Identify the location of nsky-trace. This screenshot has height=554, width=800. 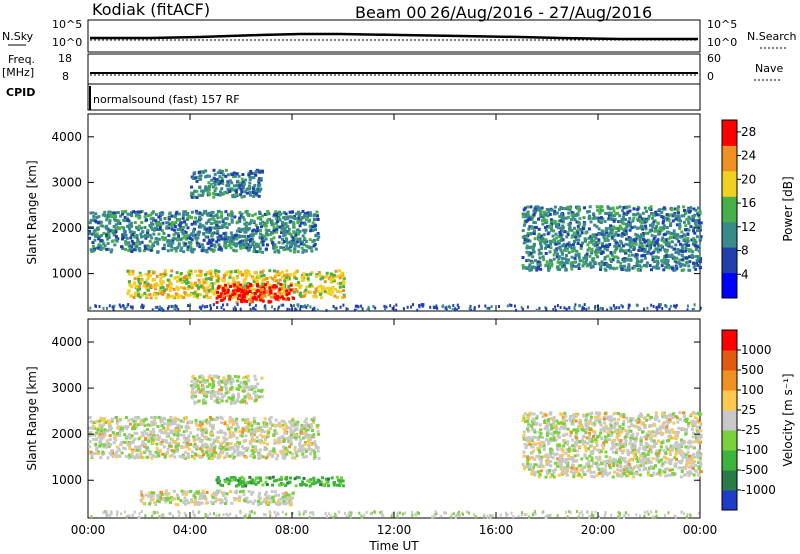
(394, 36).